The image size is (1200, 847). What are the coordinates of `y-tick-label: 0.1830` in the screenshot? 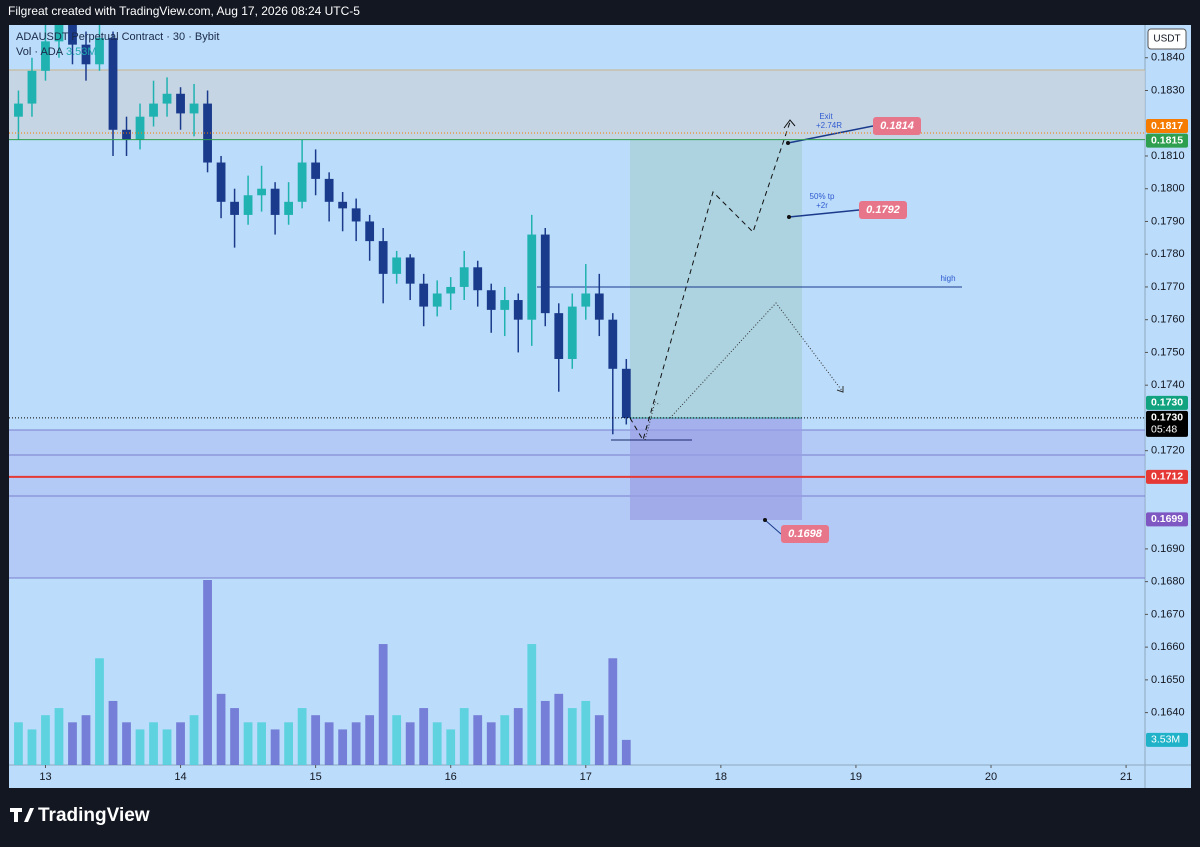 It's located at (1168, 90).